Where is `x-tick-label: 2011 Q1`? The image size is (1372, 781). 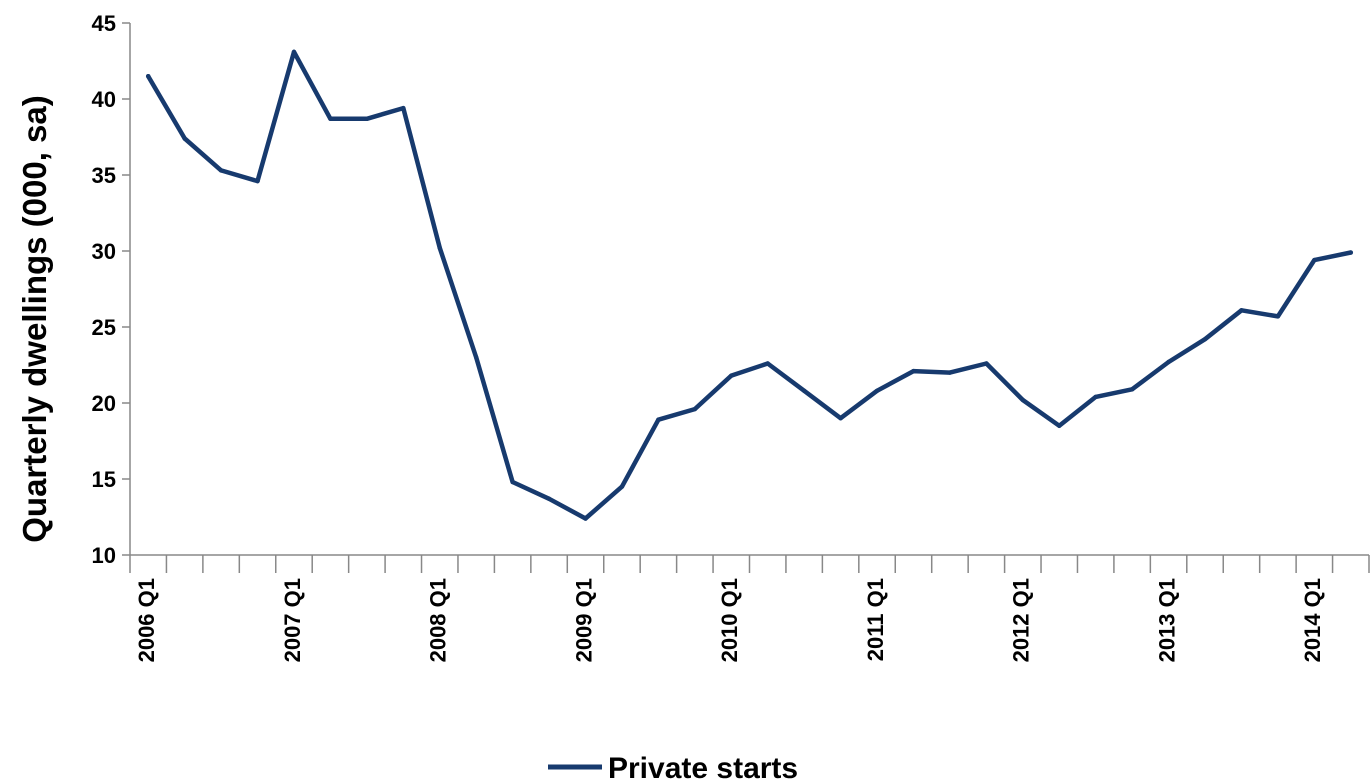 x-tick-label: 2011 Q1 is located at coordinates (875, 619).